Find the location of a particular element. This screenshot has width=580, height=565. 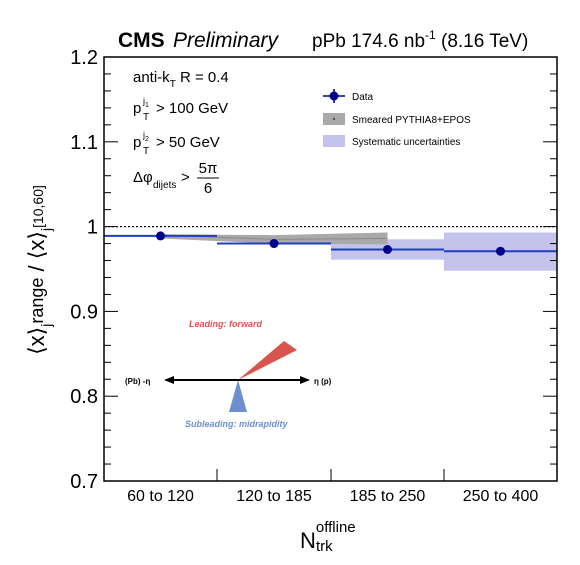

lumi-prefix: pPb 174.6 nb is located at coordinates (368, 41).